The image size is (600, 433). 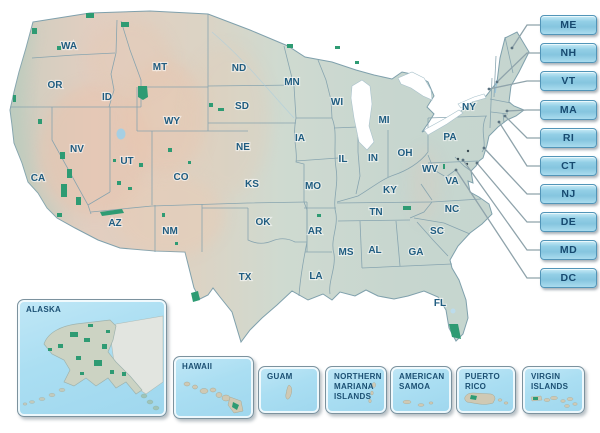 I want to click on state-label-ut: UT, so click(x=127, y=161).